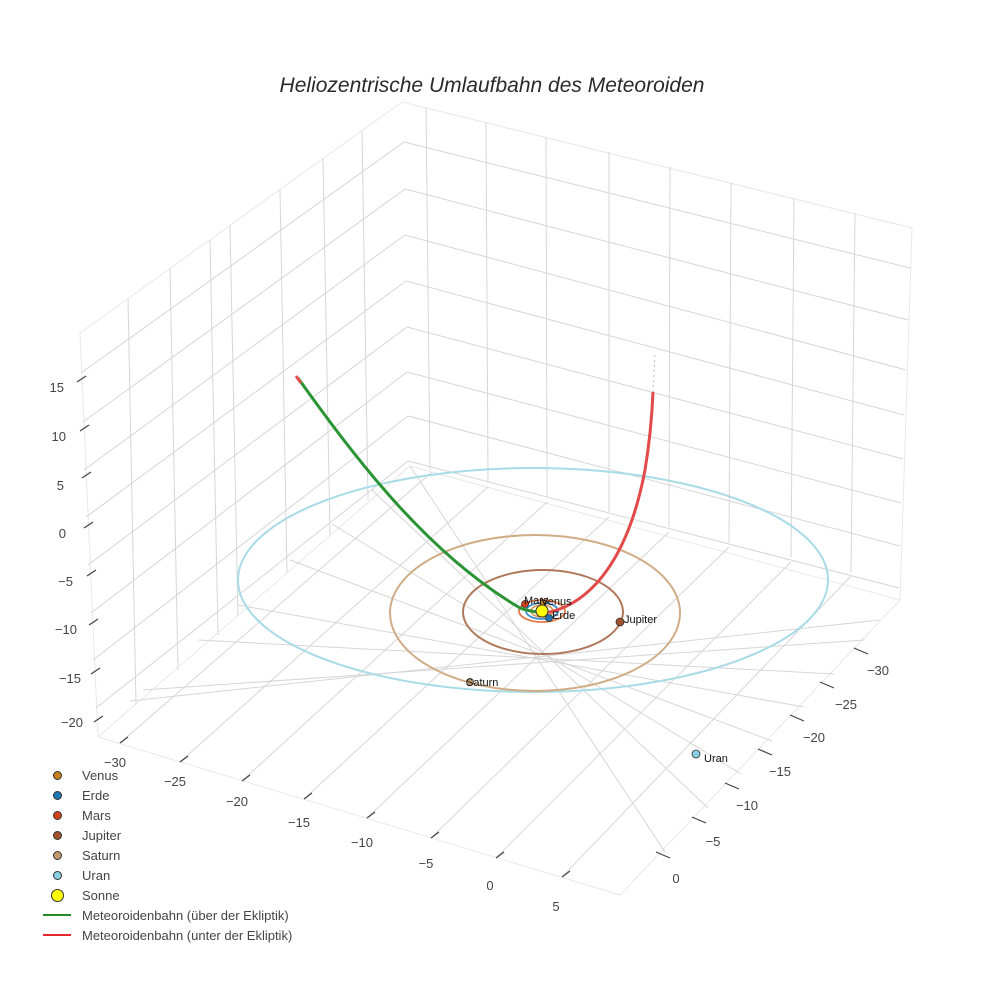  What do you see at coordinates (362, 842) in the screenshot?
I see `x-tick-m10: −10` at bounding box center [362, 842].